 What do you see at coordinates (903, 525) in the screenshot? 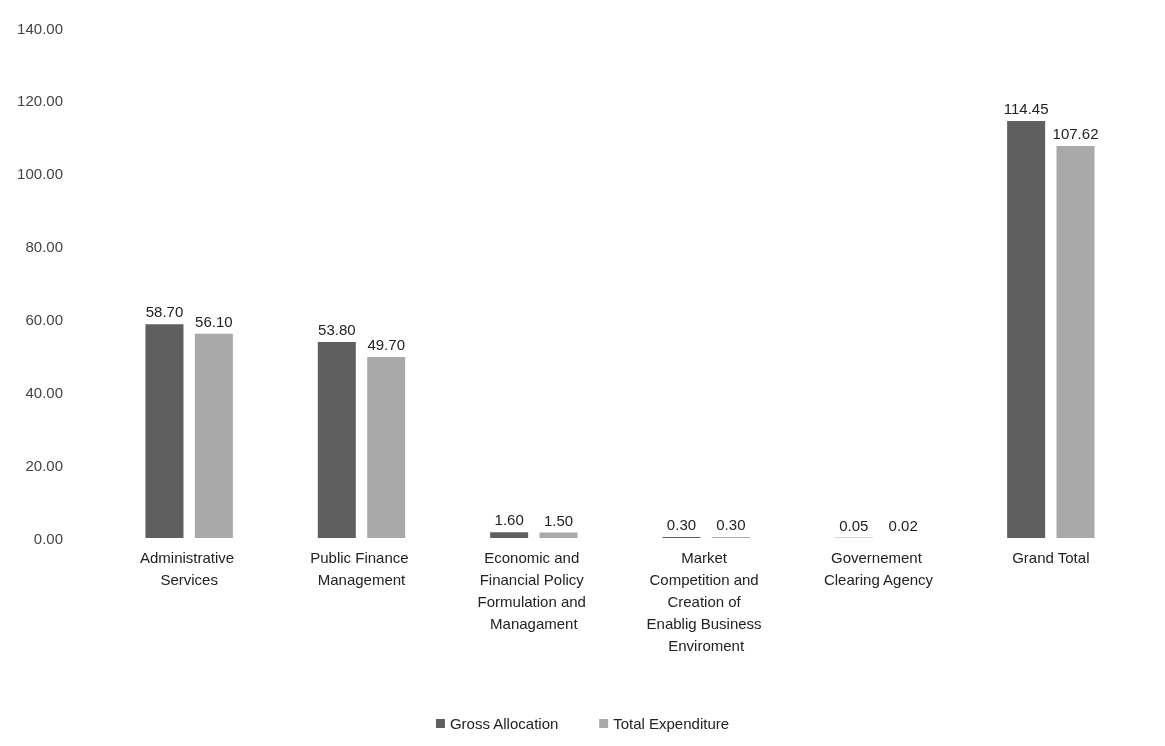
I see `data-label: 0.02` at bounding box center [903, 525].